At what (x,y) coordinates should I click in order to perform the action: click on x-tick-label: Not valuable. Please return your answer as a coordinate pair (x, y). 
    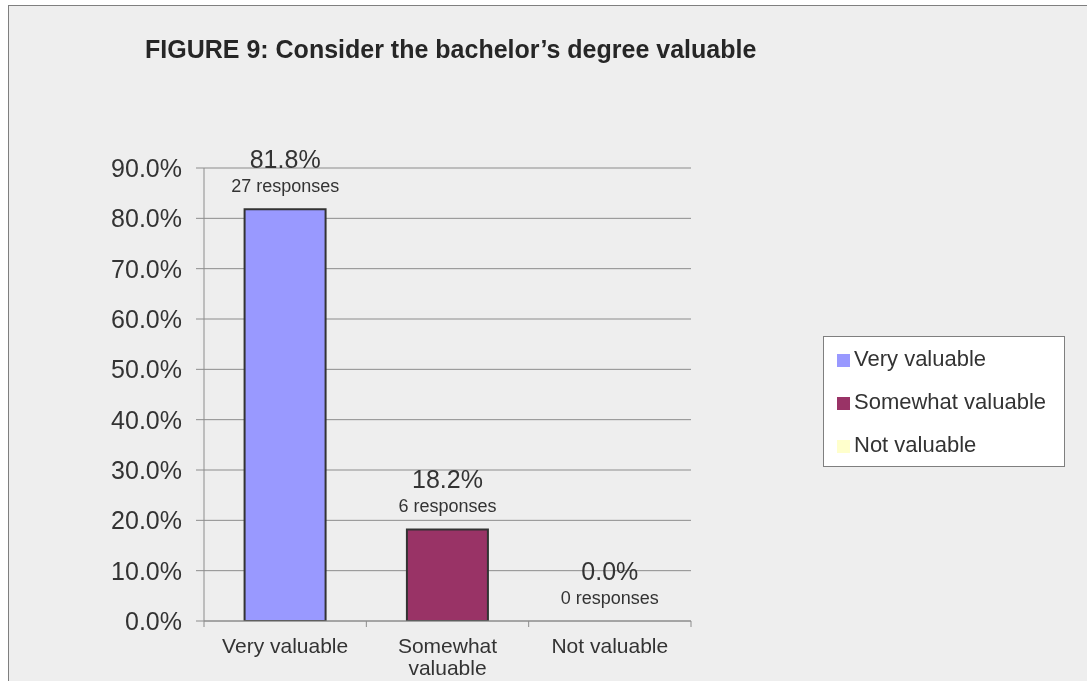
    Looking at the image, I should click on (610, 646).